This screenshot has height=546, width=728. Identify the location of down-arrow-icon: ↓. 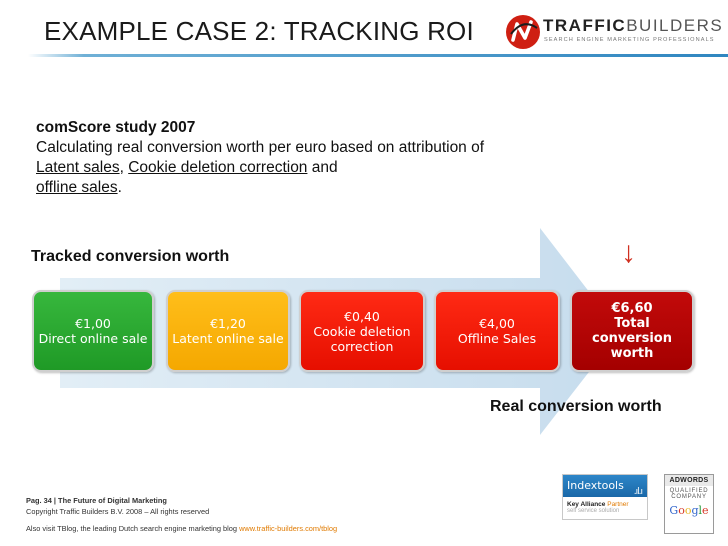
(628, 252).